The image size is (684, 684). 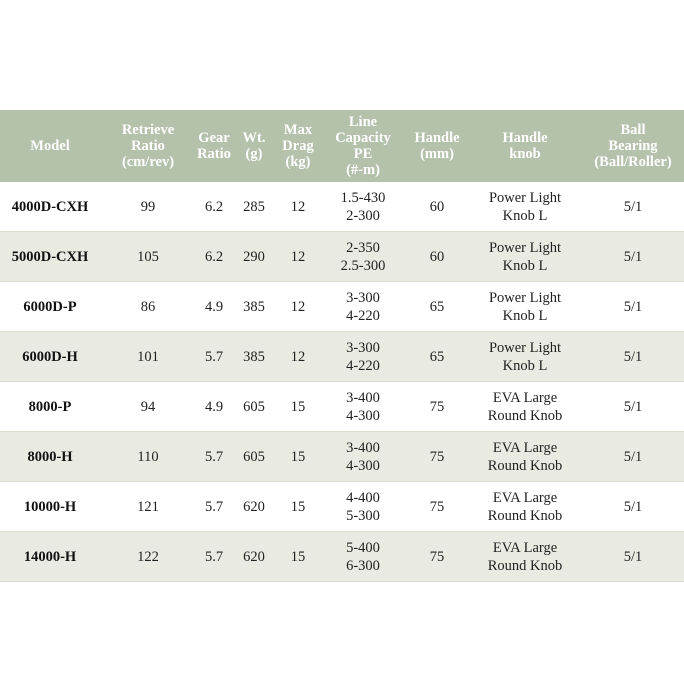 What do you see at coordinates (298, 162) in the screenshot?
I see `header-text: (kg)` at bounding box center [298, 162].